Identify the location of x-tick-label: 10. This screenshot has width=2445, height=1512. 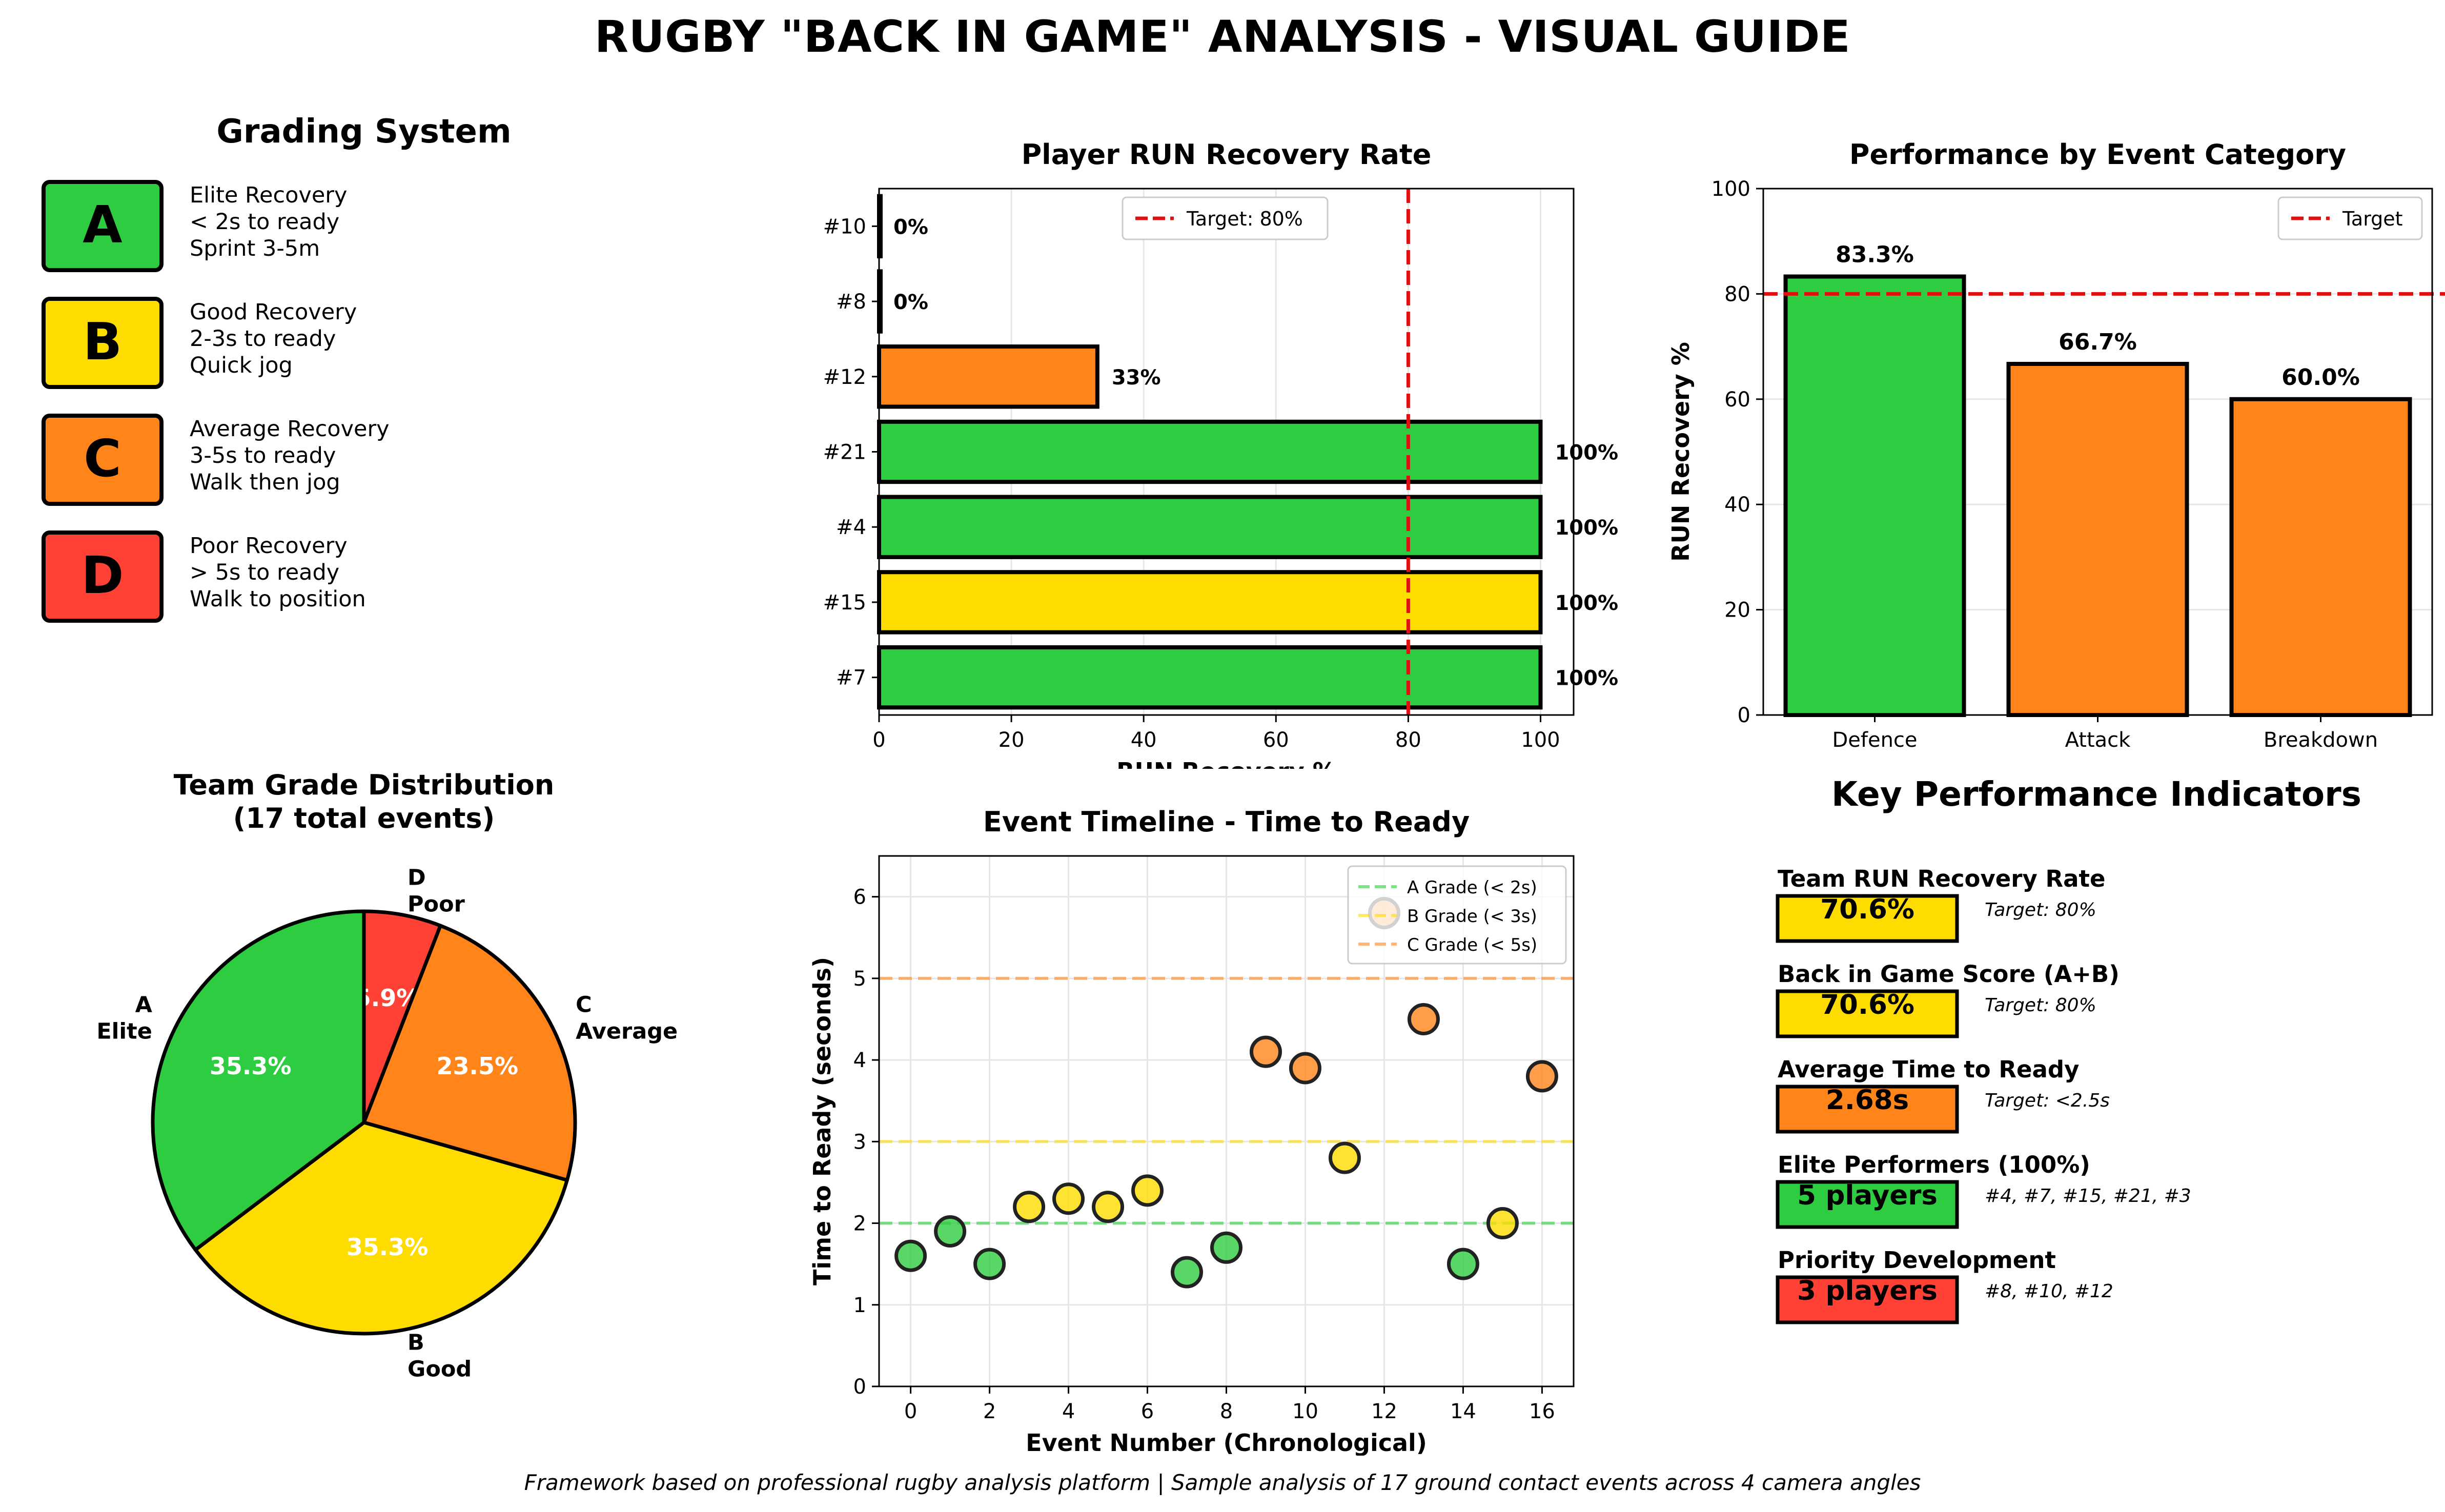
(1305, 1412).